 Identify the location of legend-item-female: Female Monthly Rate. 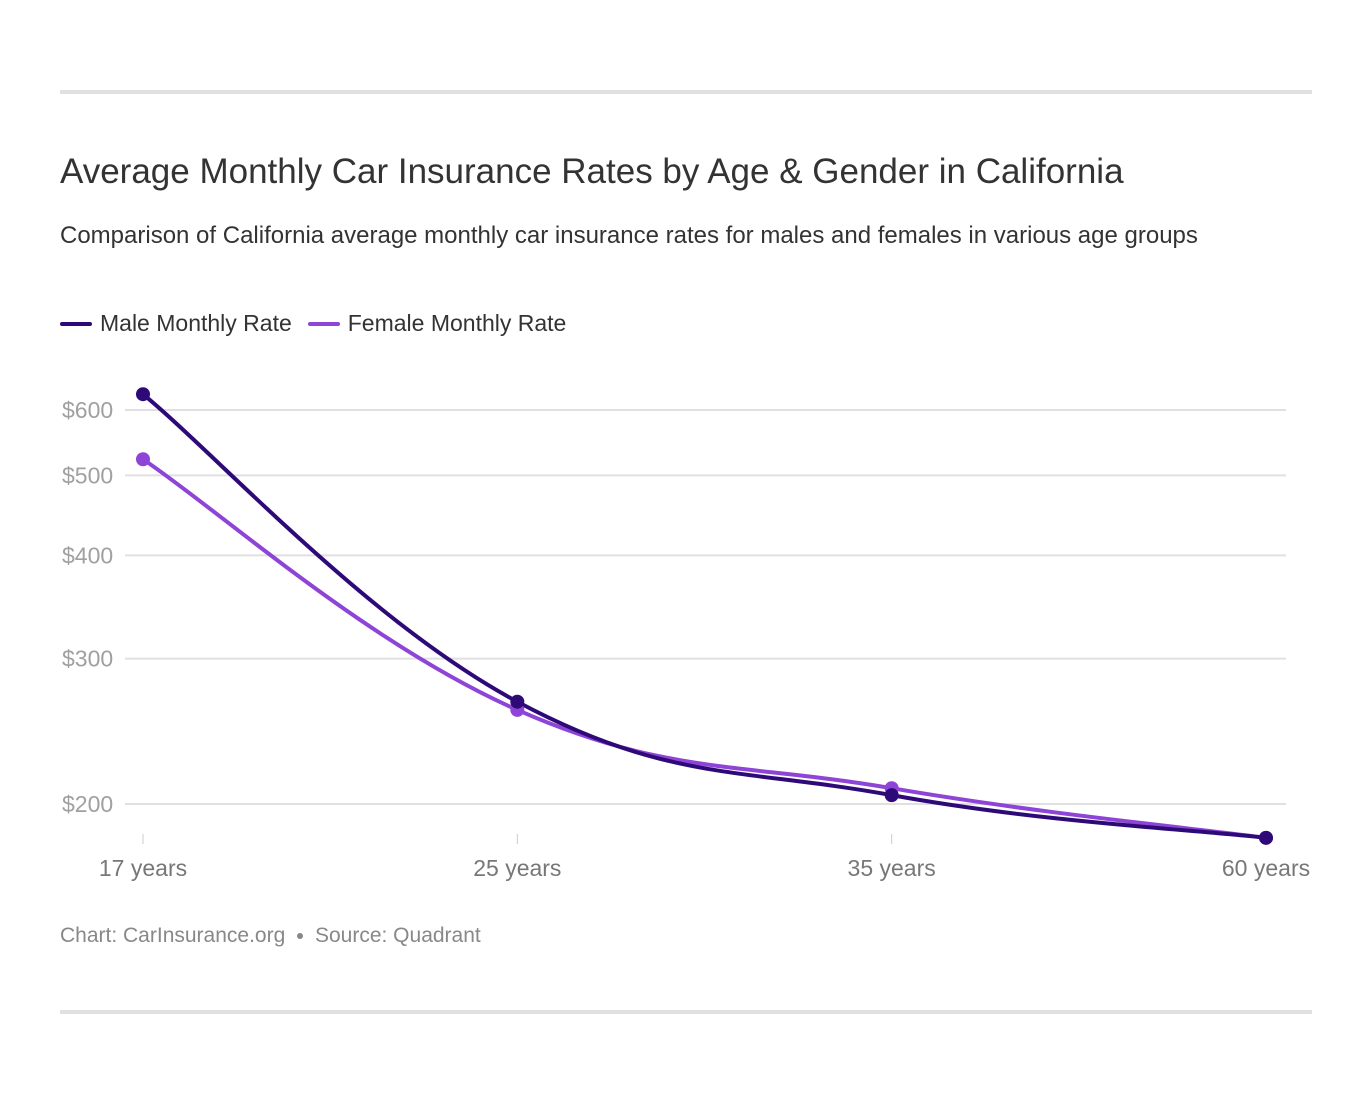
(437, 323).